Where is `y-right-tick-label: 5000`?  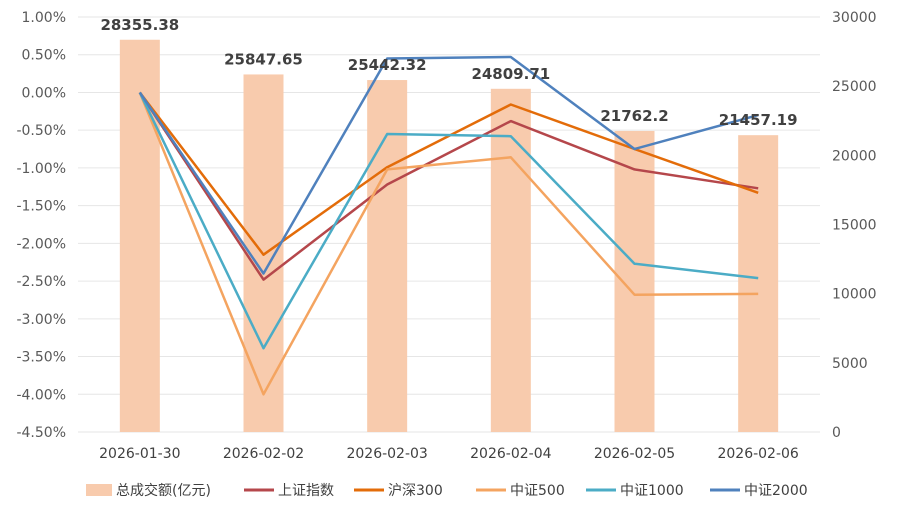 y-right-tick-label: 5000 is located at coordinates (850, 364).